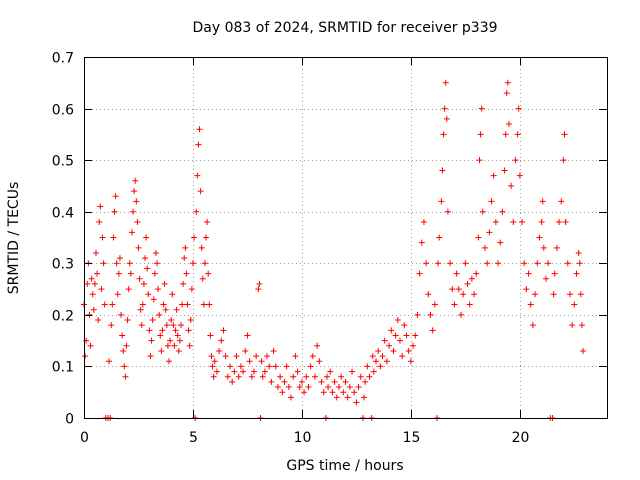  I want to click on y-tick-label: 0.3, so click(63, 265).